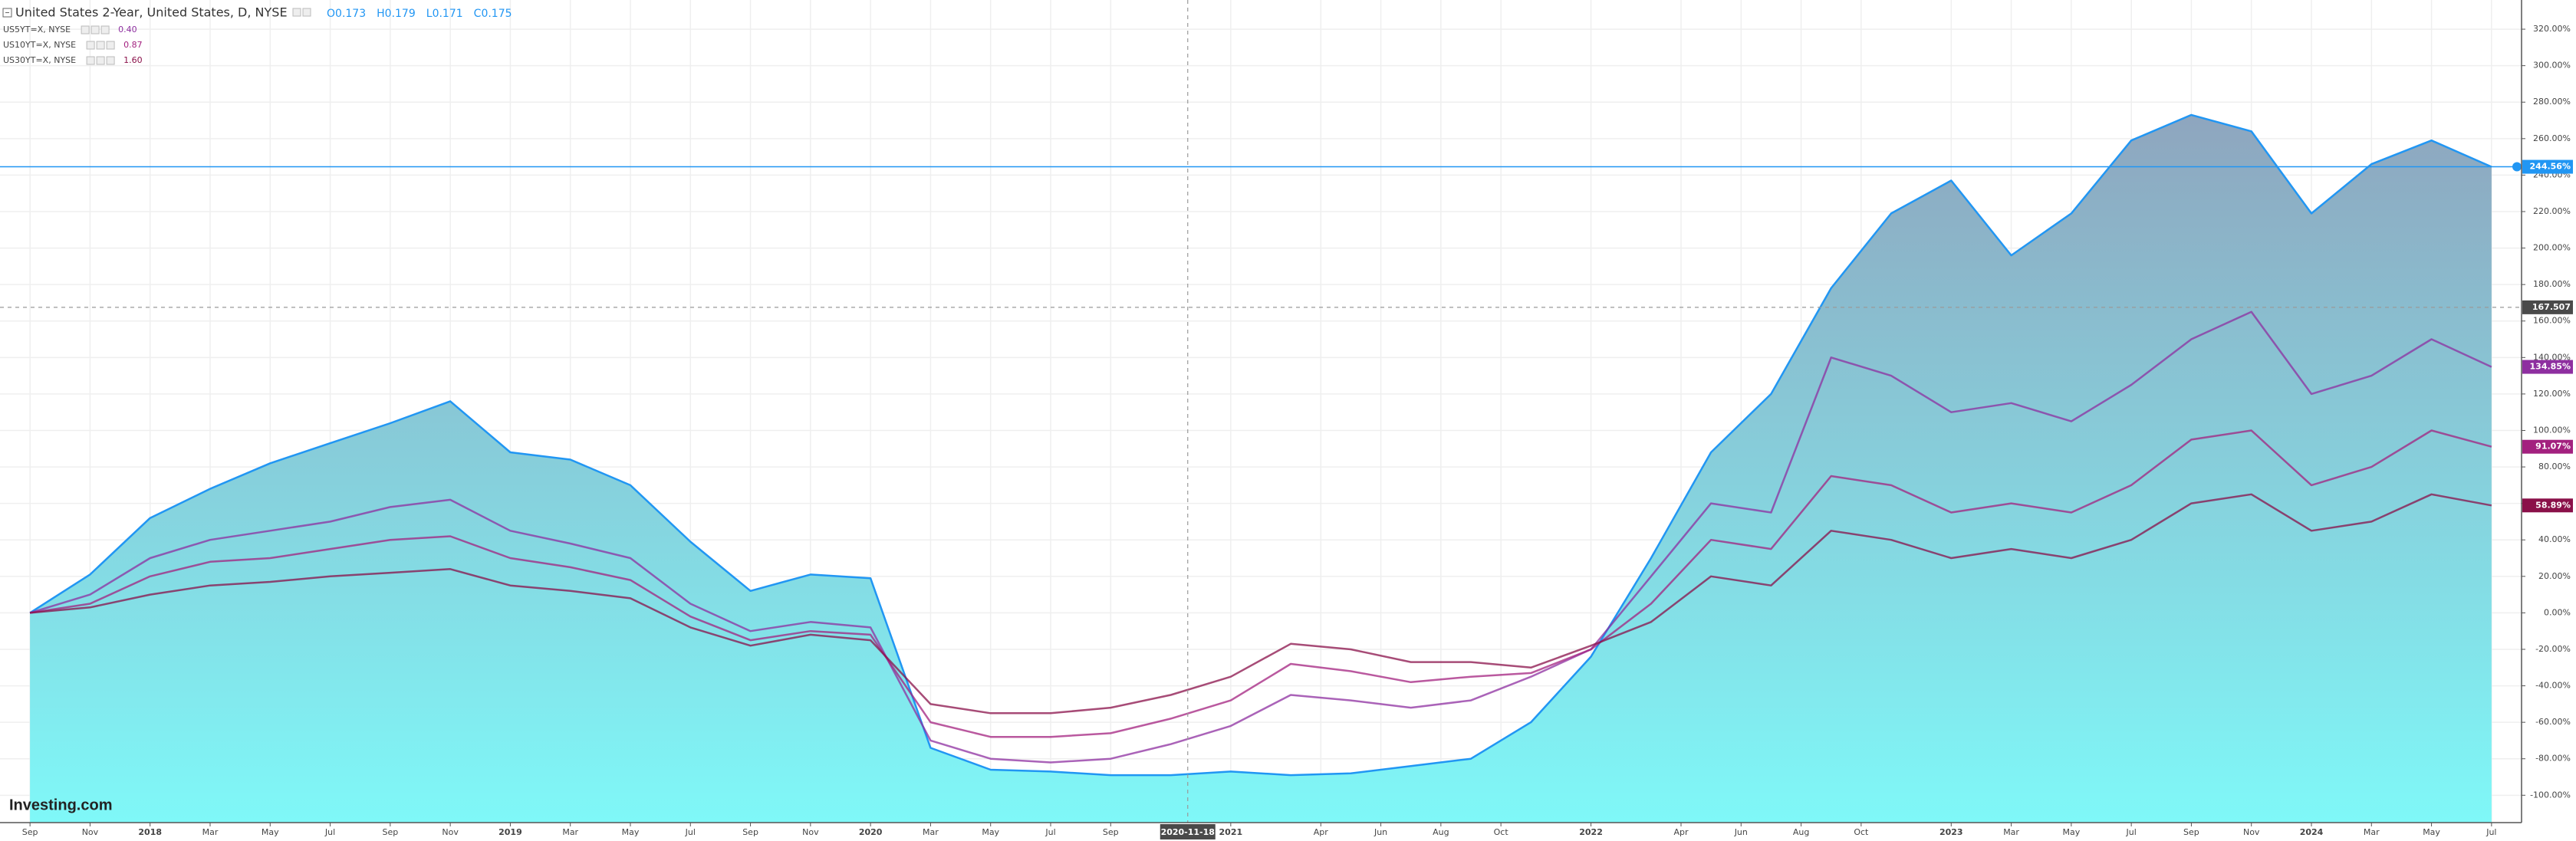 Image resolution: width=2576 pixels, height=841 pixels. Describe the element at coordinates (2552, 394) in the screenshot. I see `y-tick-label: 120.00%` at that location.